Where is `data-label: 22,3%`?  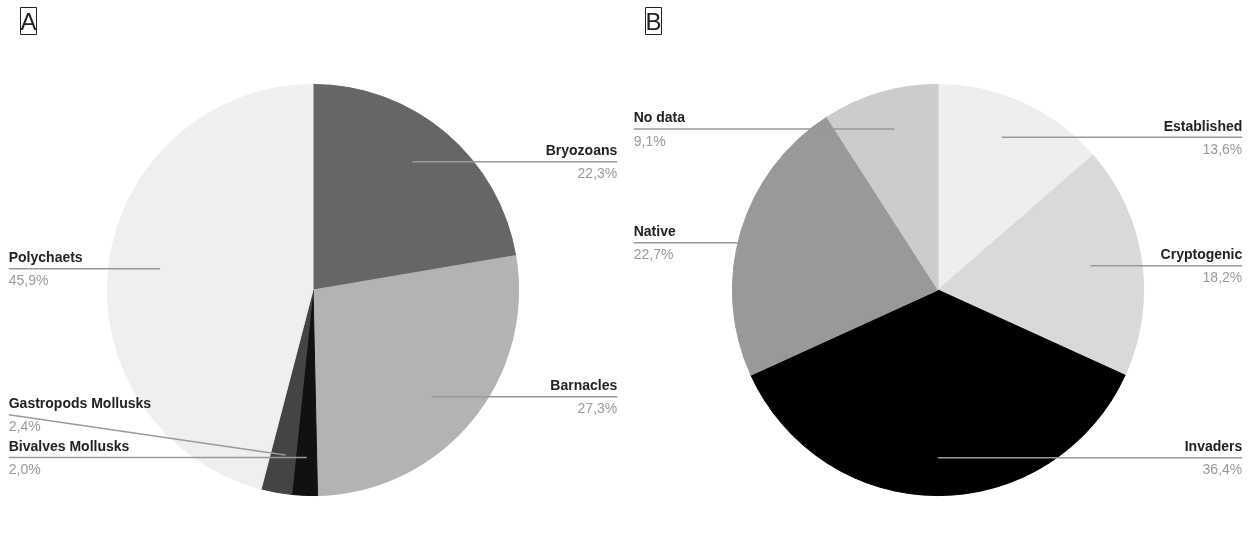 data-label: 22,3% is located at coordinates (597, 173).